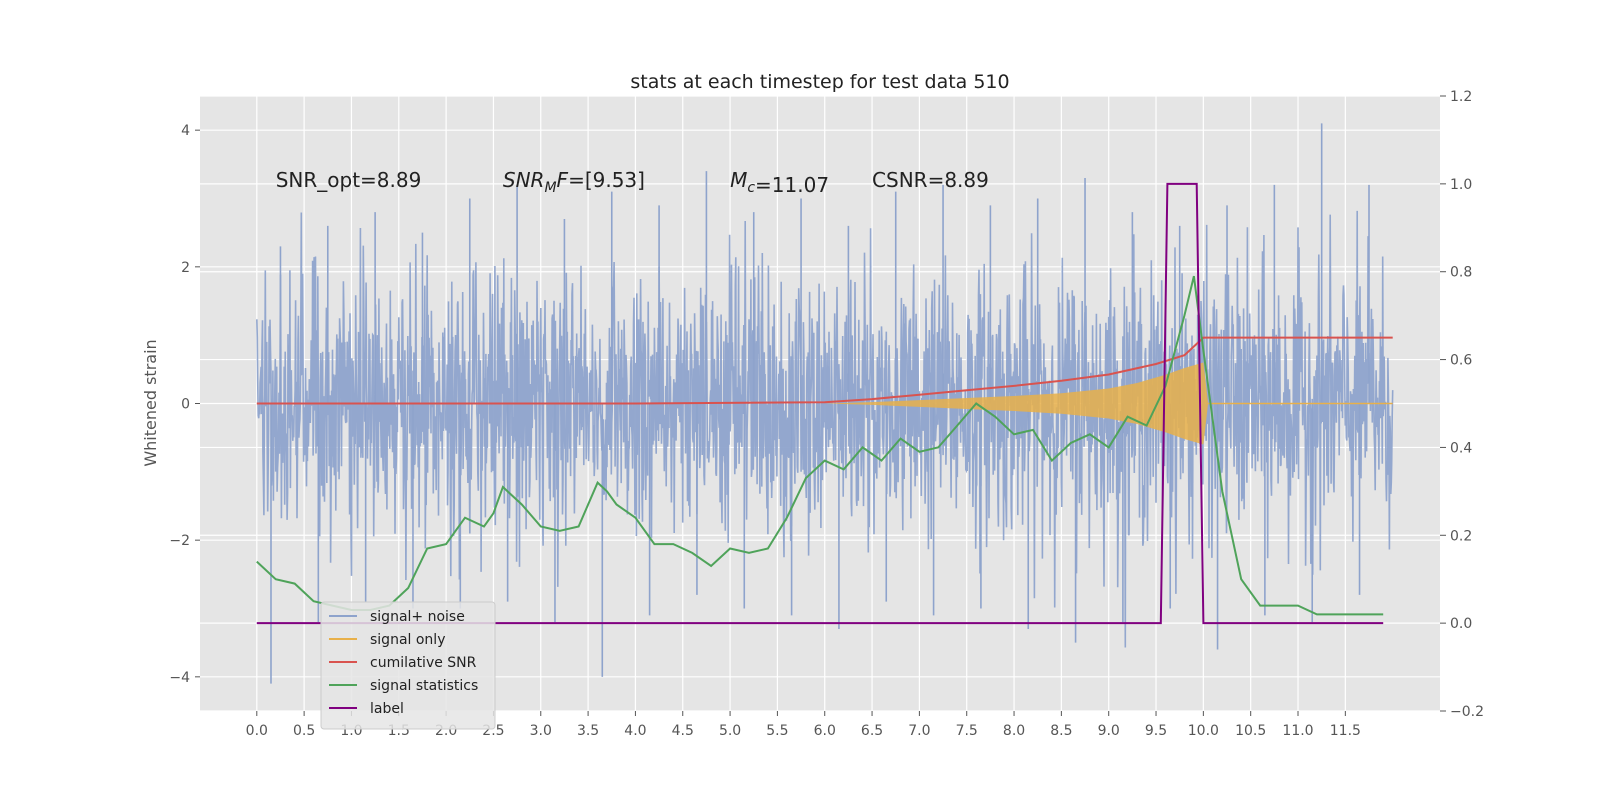 The height and width of the screenshot is (800, 1600). What do you see at coordinates (683, 731) in the screenshot?
I see `x-tick-label: 4.5` at bounding box center [683, 731].